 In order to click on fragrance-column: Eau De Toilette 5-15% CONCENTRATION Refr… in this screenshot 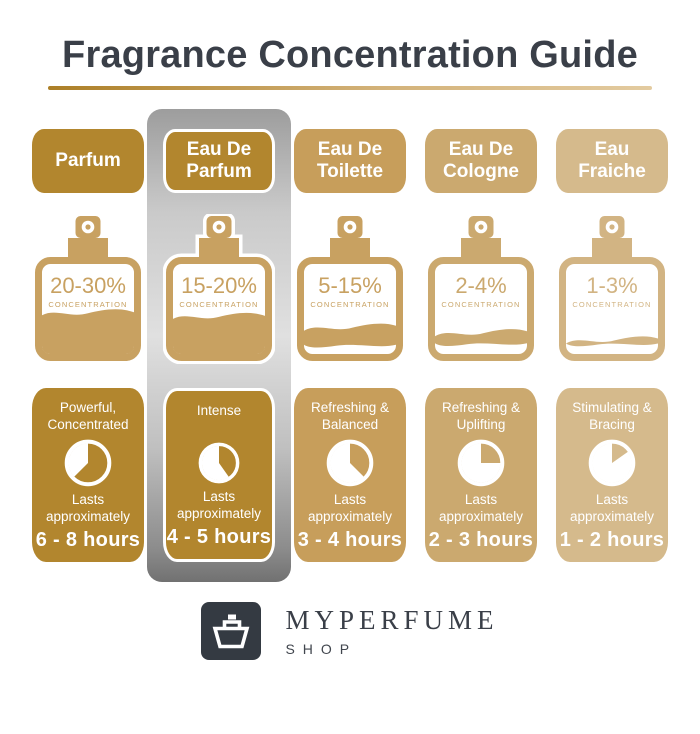, I will do `click(350, 345)`.